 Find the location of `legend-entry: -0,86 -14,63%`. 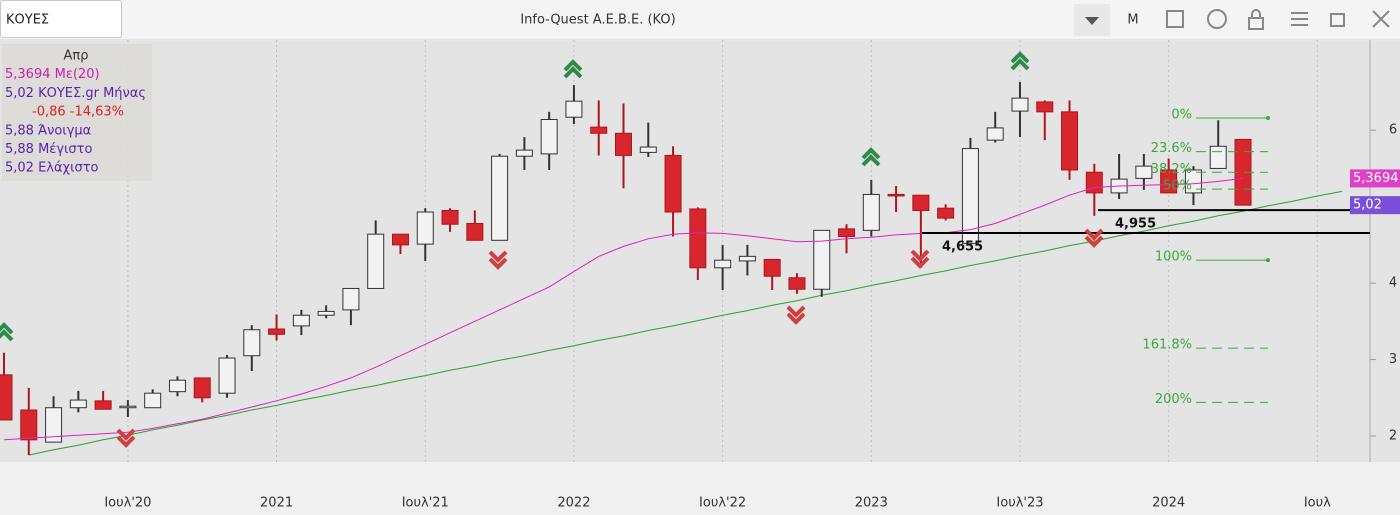

legend-entry: -0,86 -14,63% is located at coordinates (78, 112).